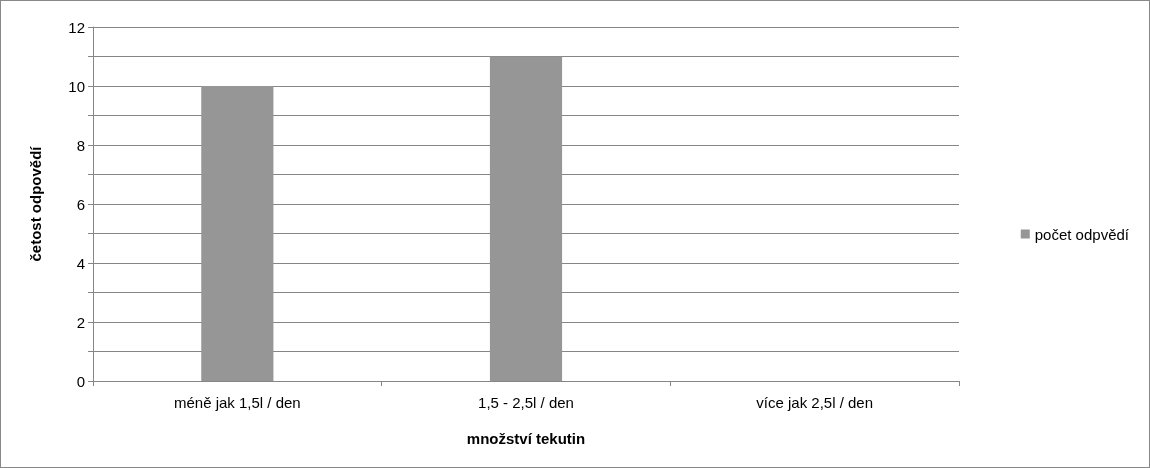 Image resolution: width=1150 pixels, height=468 pixels. What do you see at coordinates (80, 381) in the screenshot?
I see `y-tick-label: 0` at bounding box center [80, 381].